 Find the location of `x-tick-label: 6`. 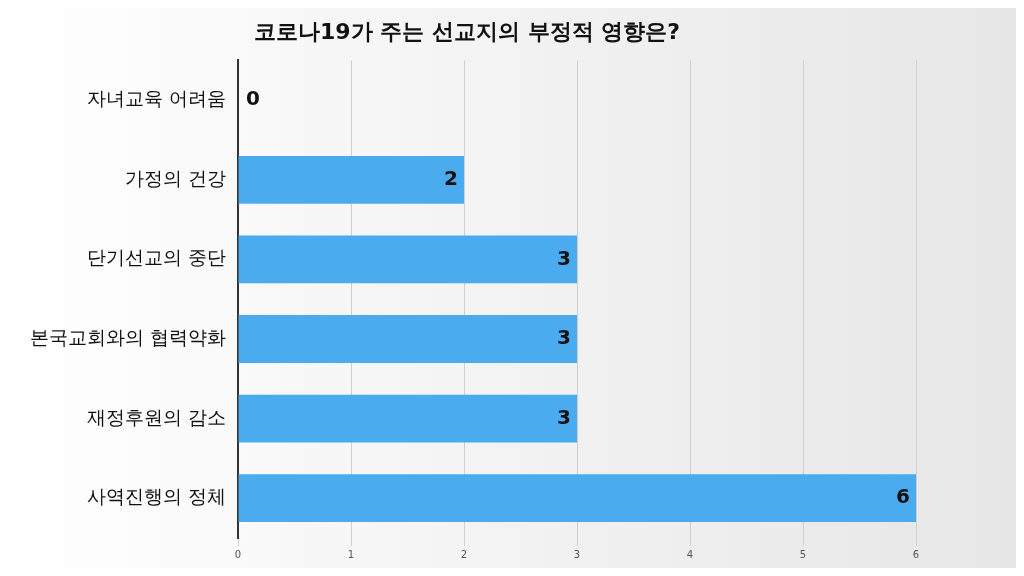

x-tick-label: 6 is located at coordinates (916, 554).